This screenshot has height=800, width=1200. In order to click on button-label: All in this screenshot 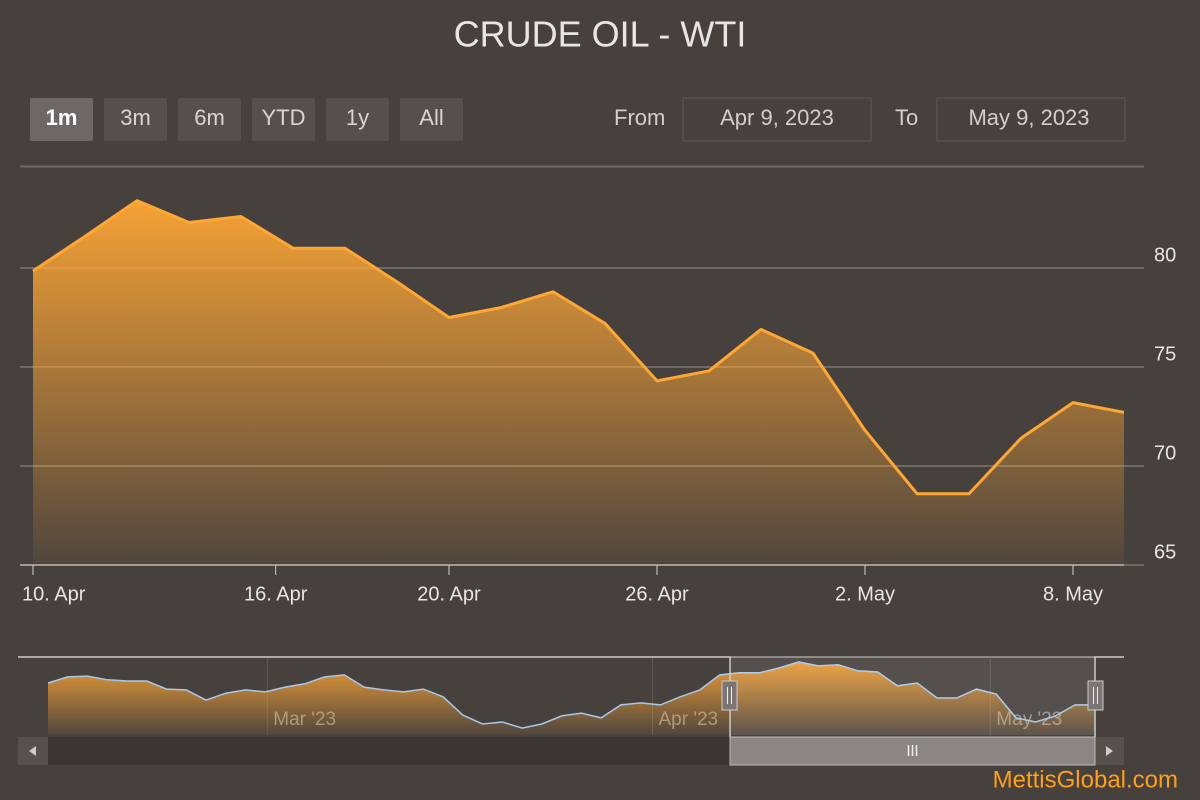, I will do `click(431, 117)`.